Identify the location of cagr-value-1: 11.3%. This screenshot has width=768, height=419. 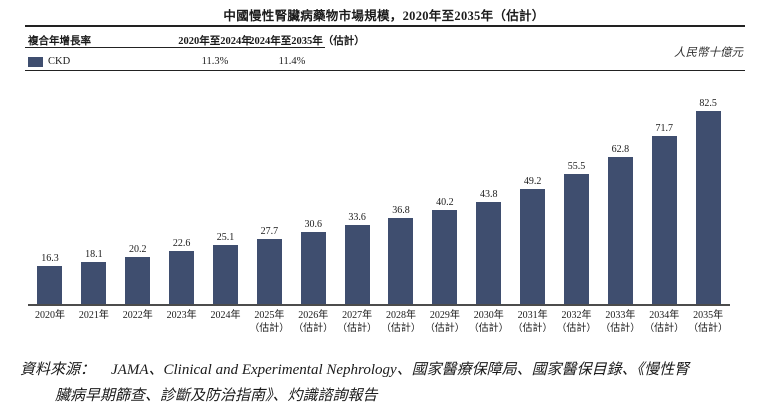
(215, 61).